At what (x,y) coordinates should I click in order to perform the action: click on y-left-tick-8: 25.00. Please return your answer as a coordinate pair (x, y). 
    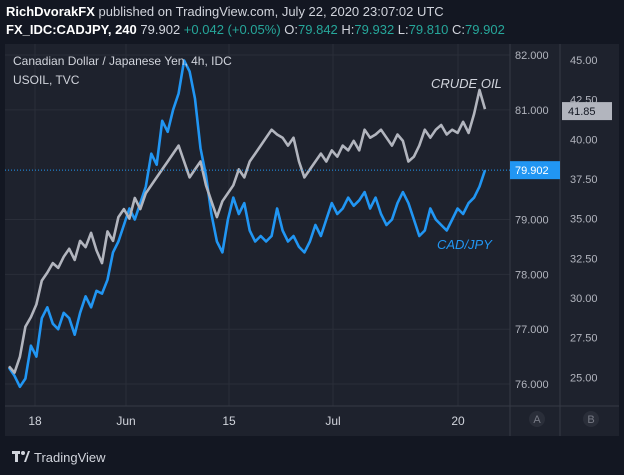
    Looking at the image, I should click on (584, 378).